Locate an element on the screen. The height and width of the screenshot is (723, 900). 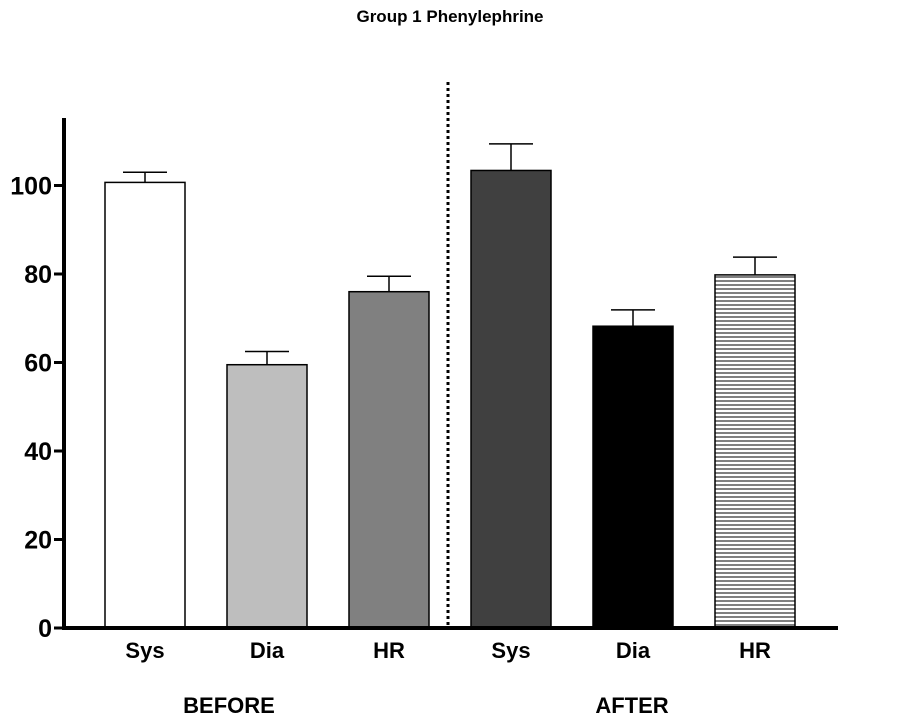
bar-dia-before is located at coordinates (267, 496).